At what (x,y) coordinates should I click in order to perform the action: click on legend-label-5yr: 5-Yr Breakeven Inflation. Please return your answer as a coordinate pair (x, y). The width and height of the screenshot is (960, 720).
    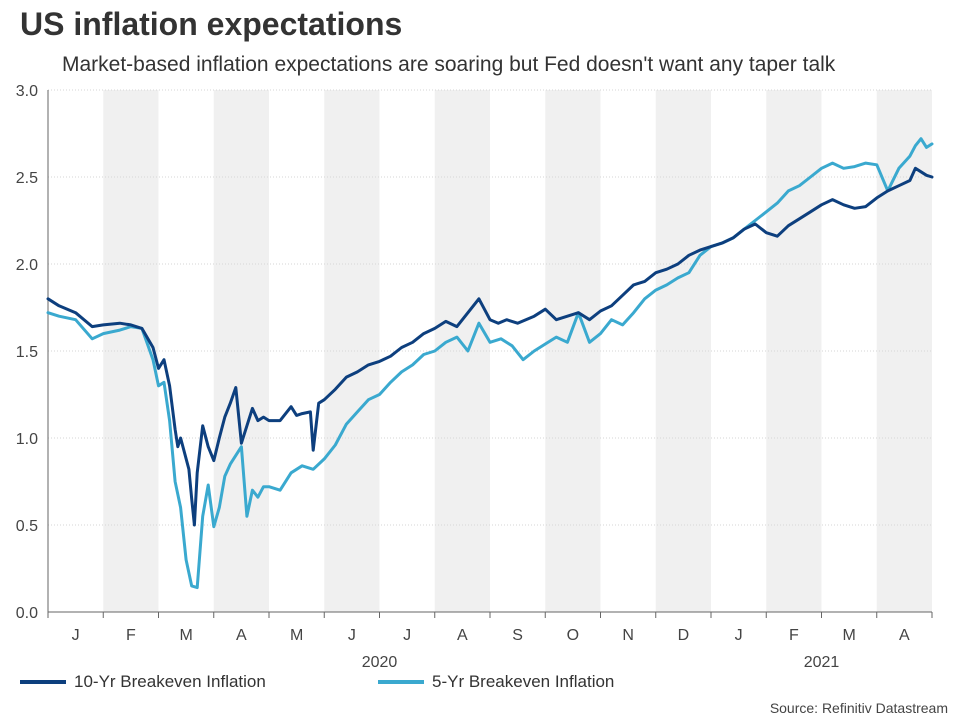
    Looking at the image, I should click on (523, 681).